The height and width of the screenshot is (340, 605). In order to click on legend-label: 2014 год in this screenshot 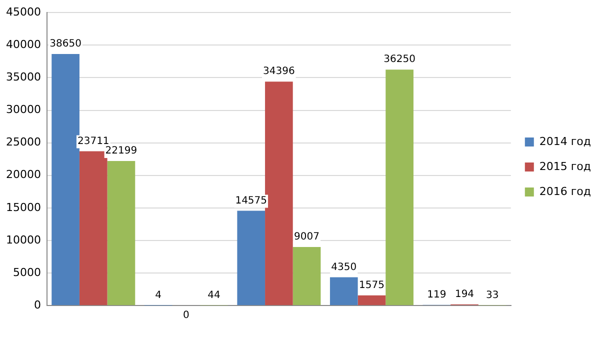, I will do `click(565, 141)`.